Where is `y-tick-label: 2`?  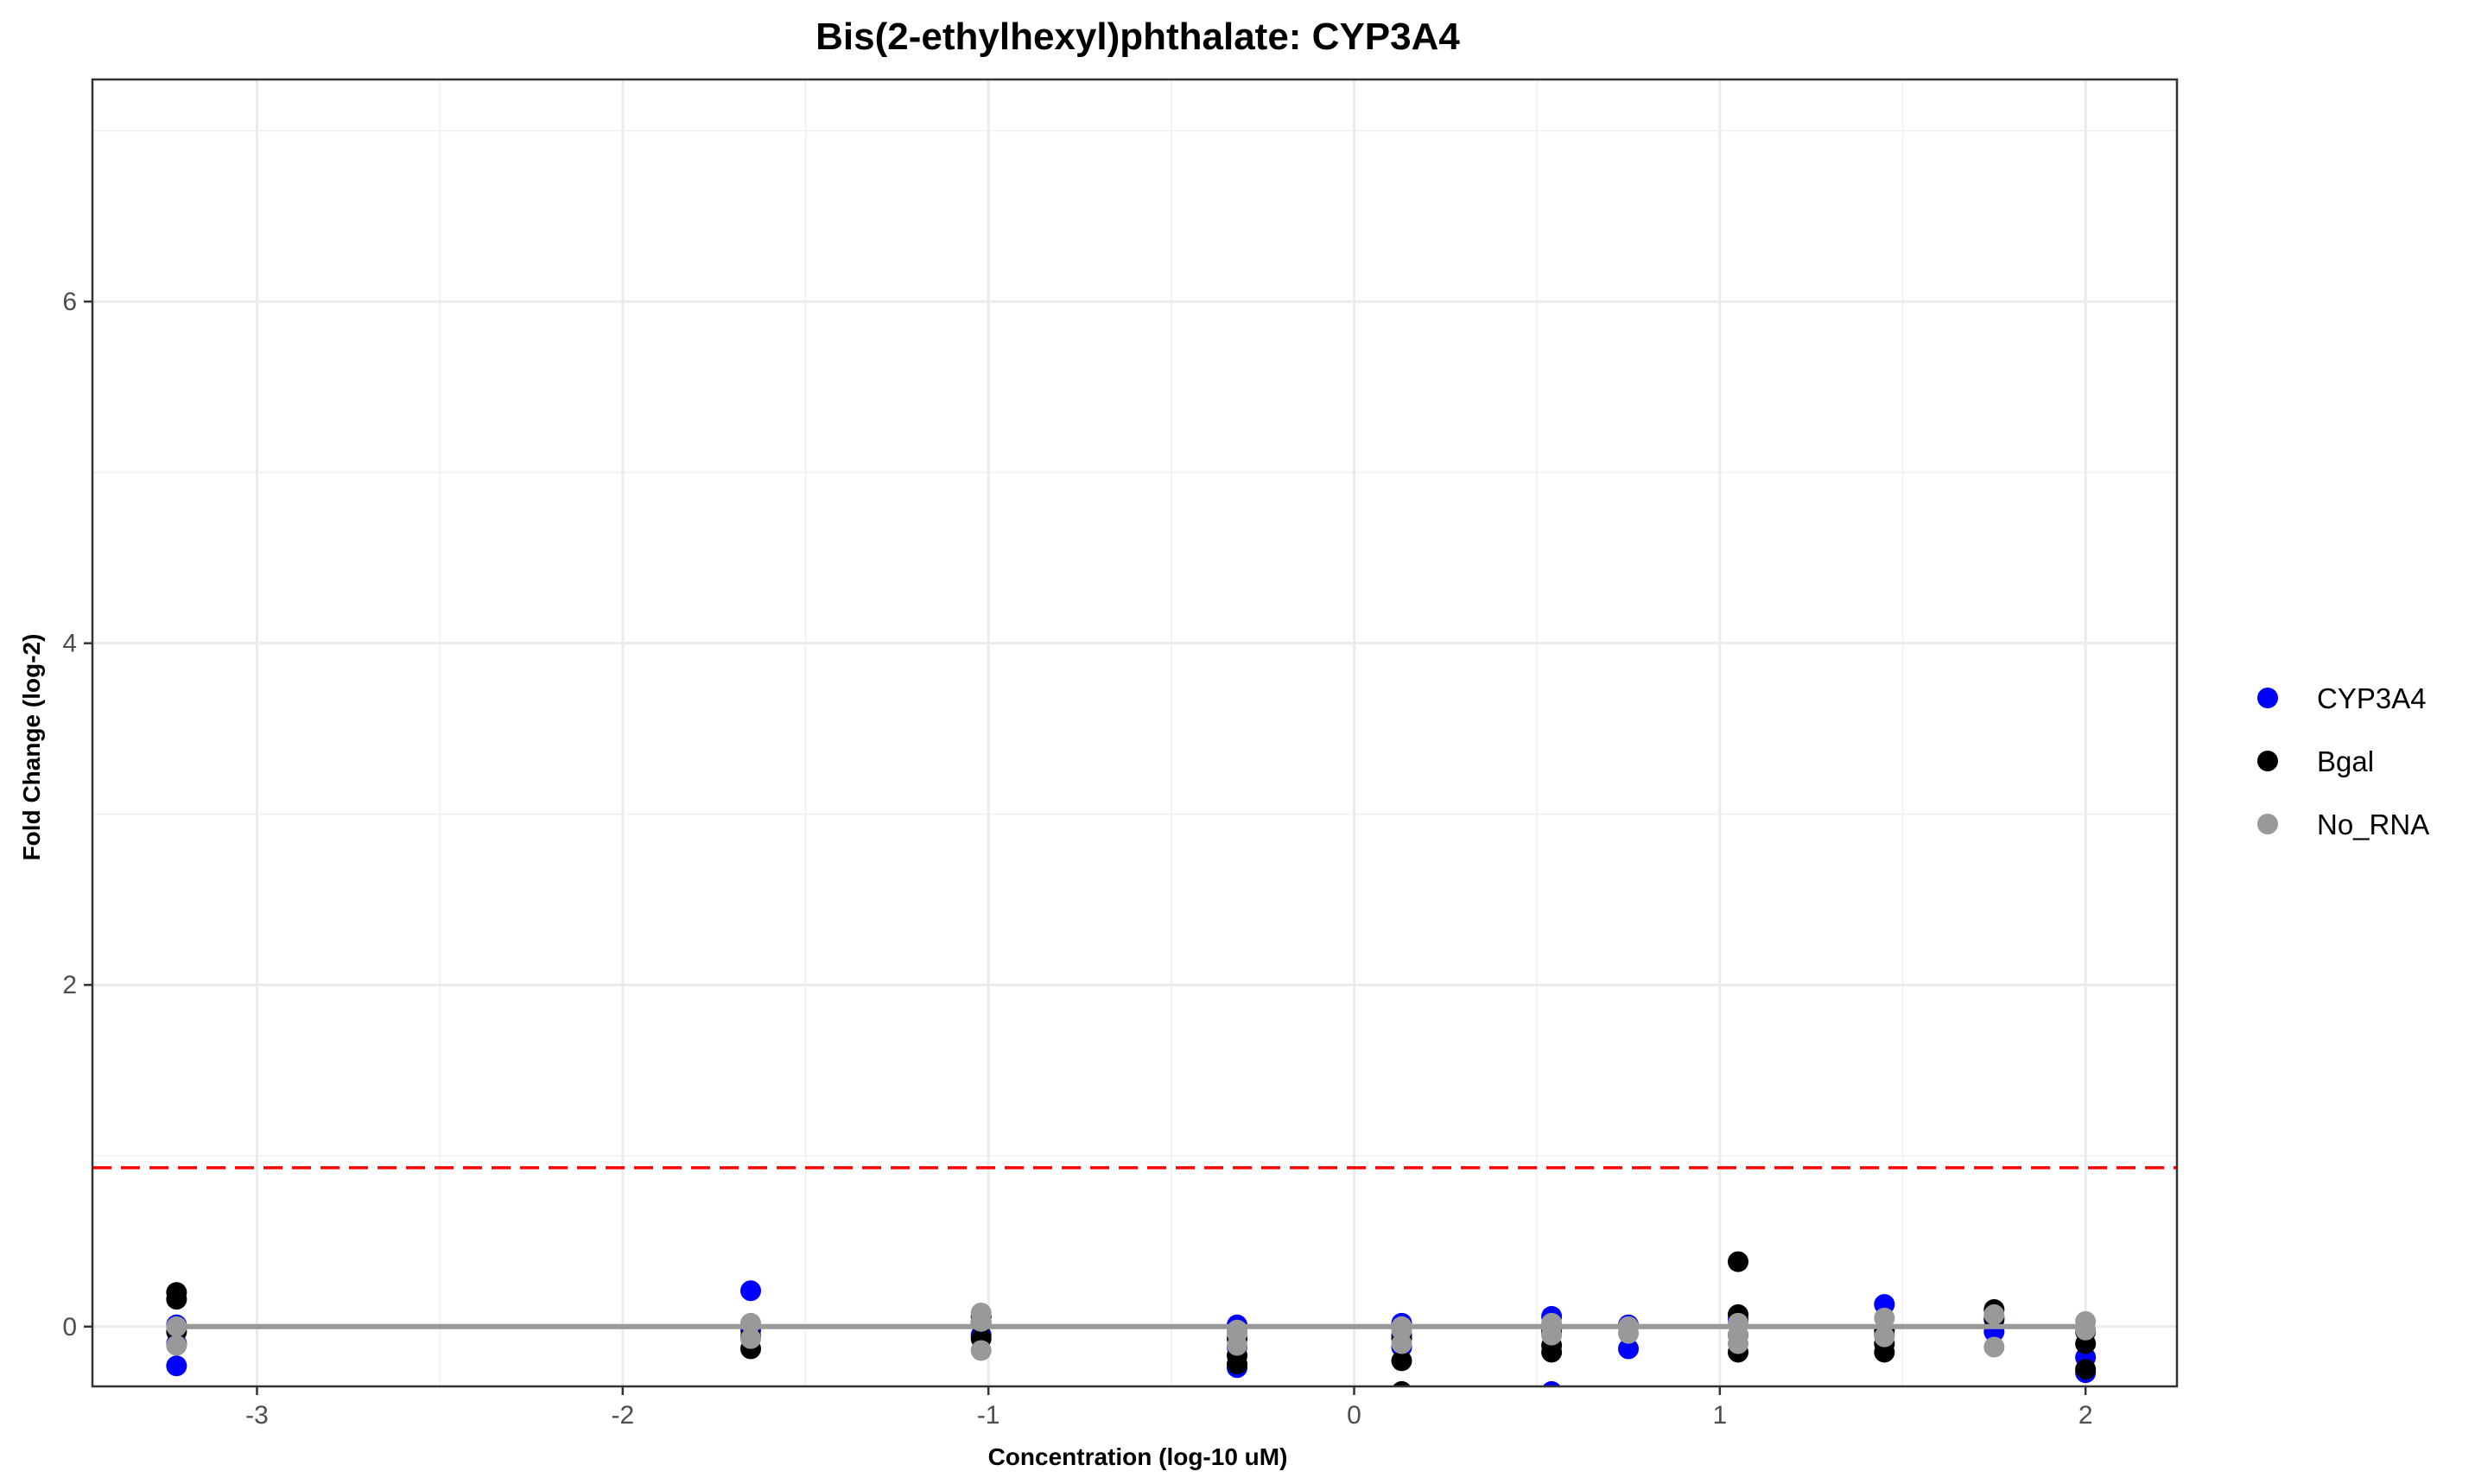 y-tick-label: 2 is located at coordinates (69, 985).